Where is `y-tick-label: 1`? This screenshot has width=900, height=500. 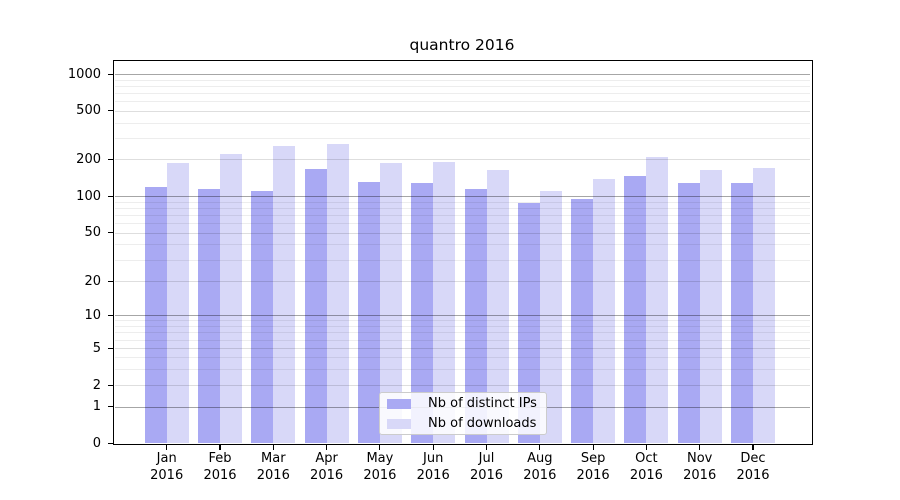 y-tick-label: 1 is located at coordinates (96, 407).